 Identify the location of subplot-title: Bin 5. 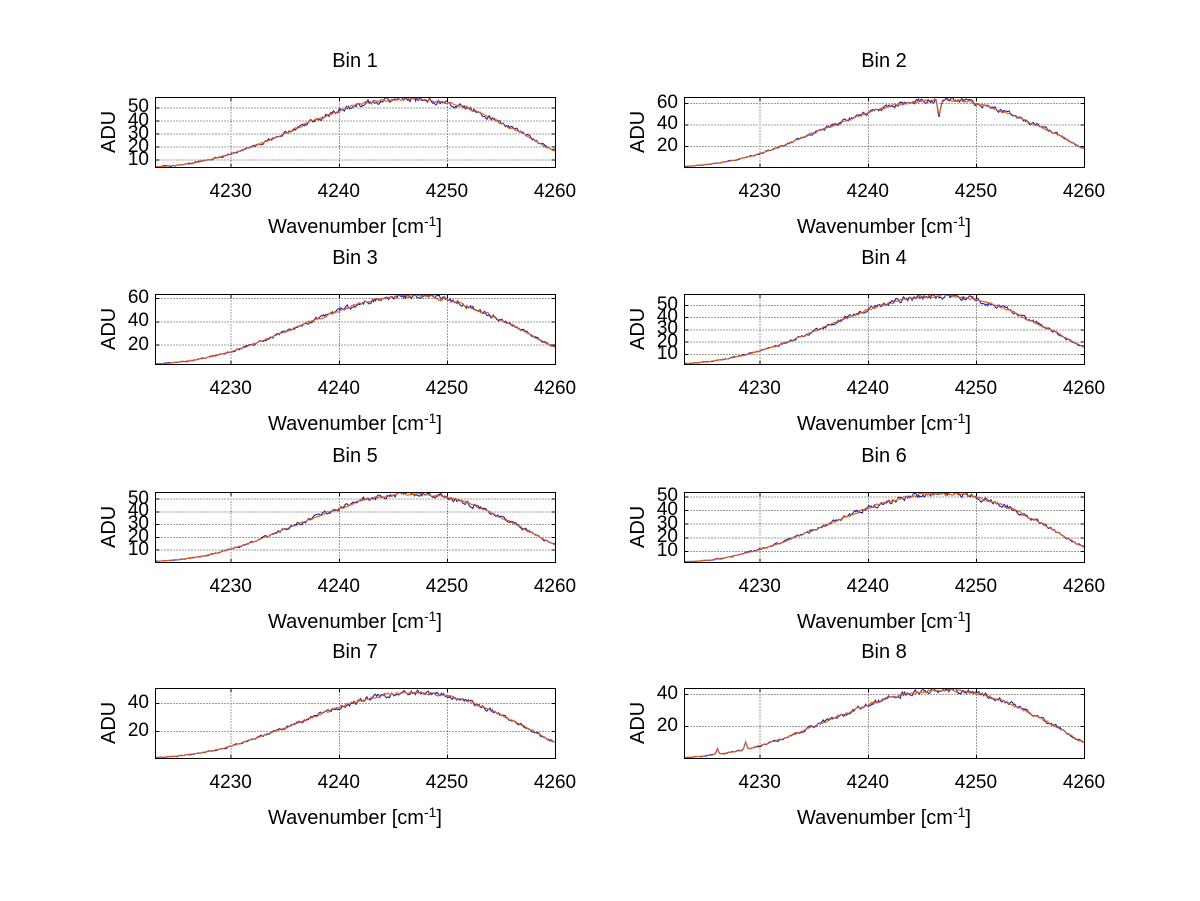
(355, 456).